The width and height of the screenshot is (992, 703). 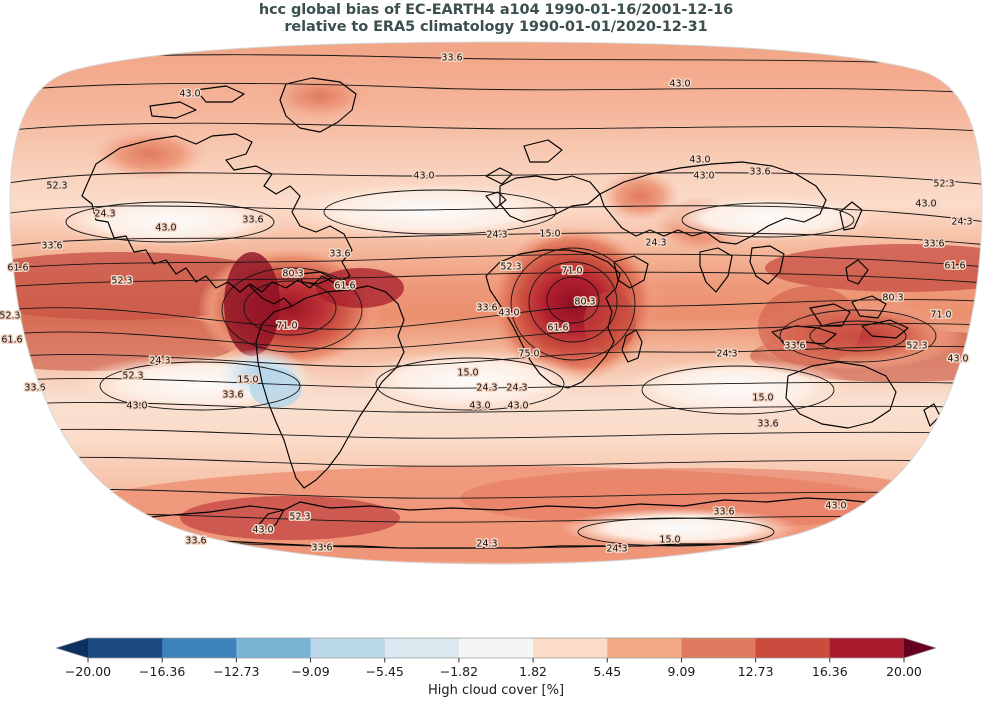 What do you see at coordinates (716, 270) in the screenshot?
I see `coastline-india` at bounding box center [716, 270].